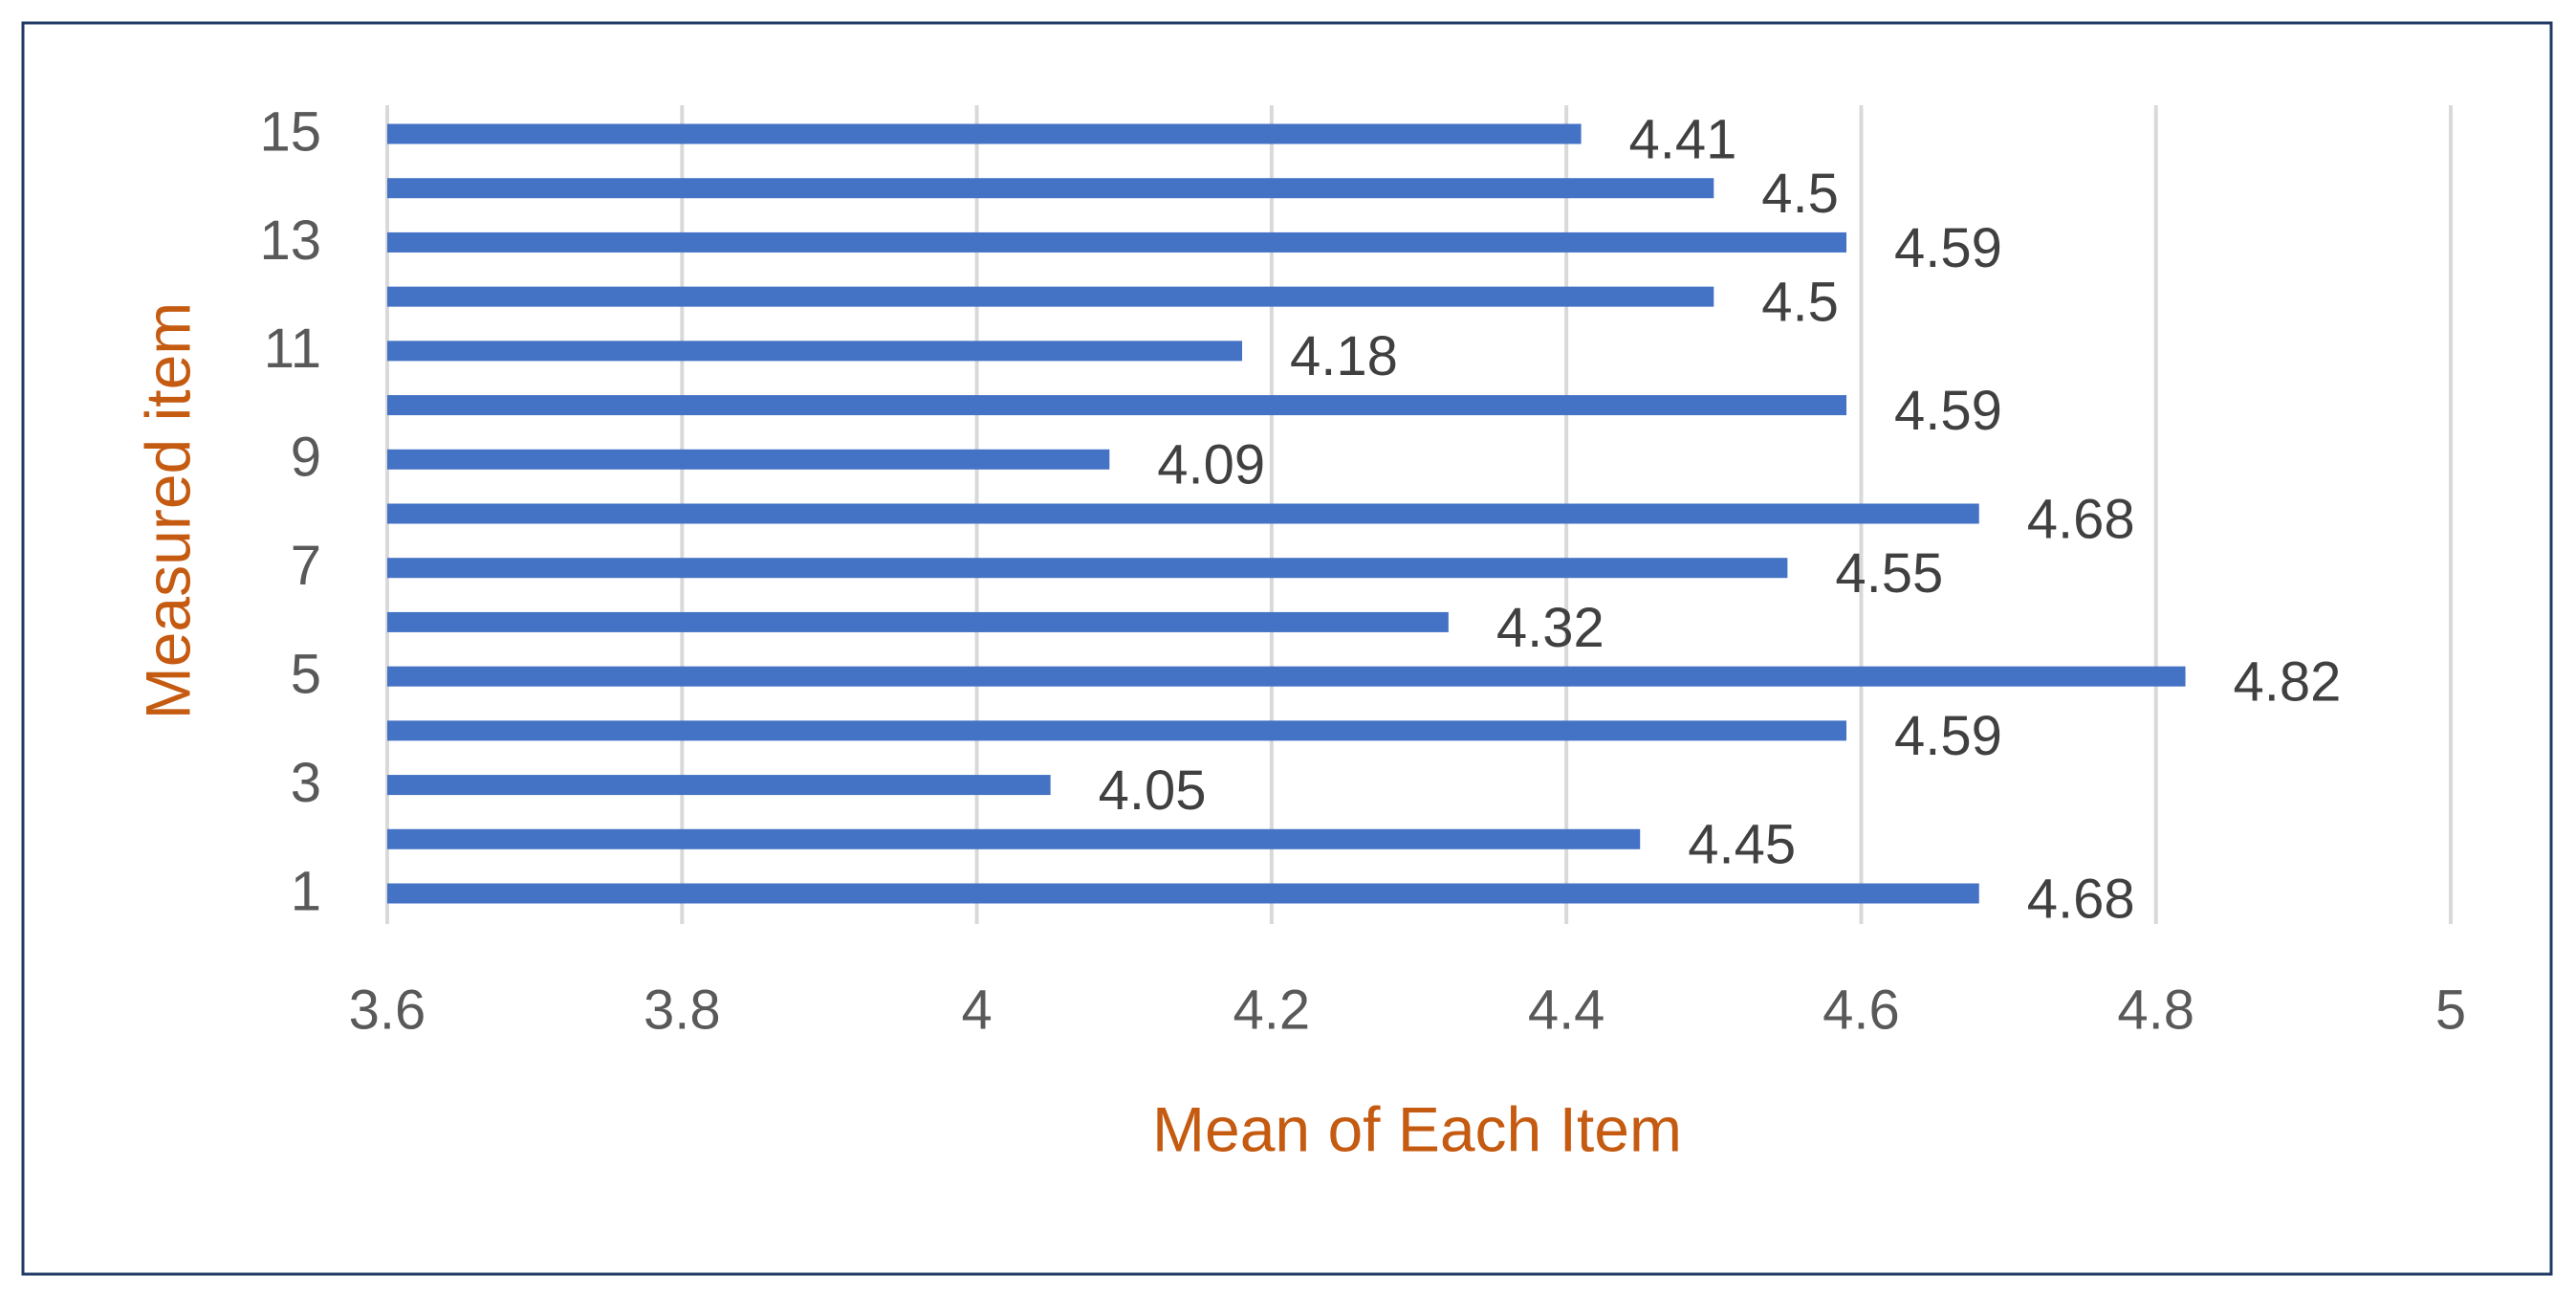 The image size is (2576, 1299). I want to click on data-label: 4.45, so click(1742, 845).